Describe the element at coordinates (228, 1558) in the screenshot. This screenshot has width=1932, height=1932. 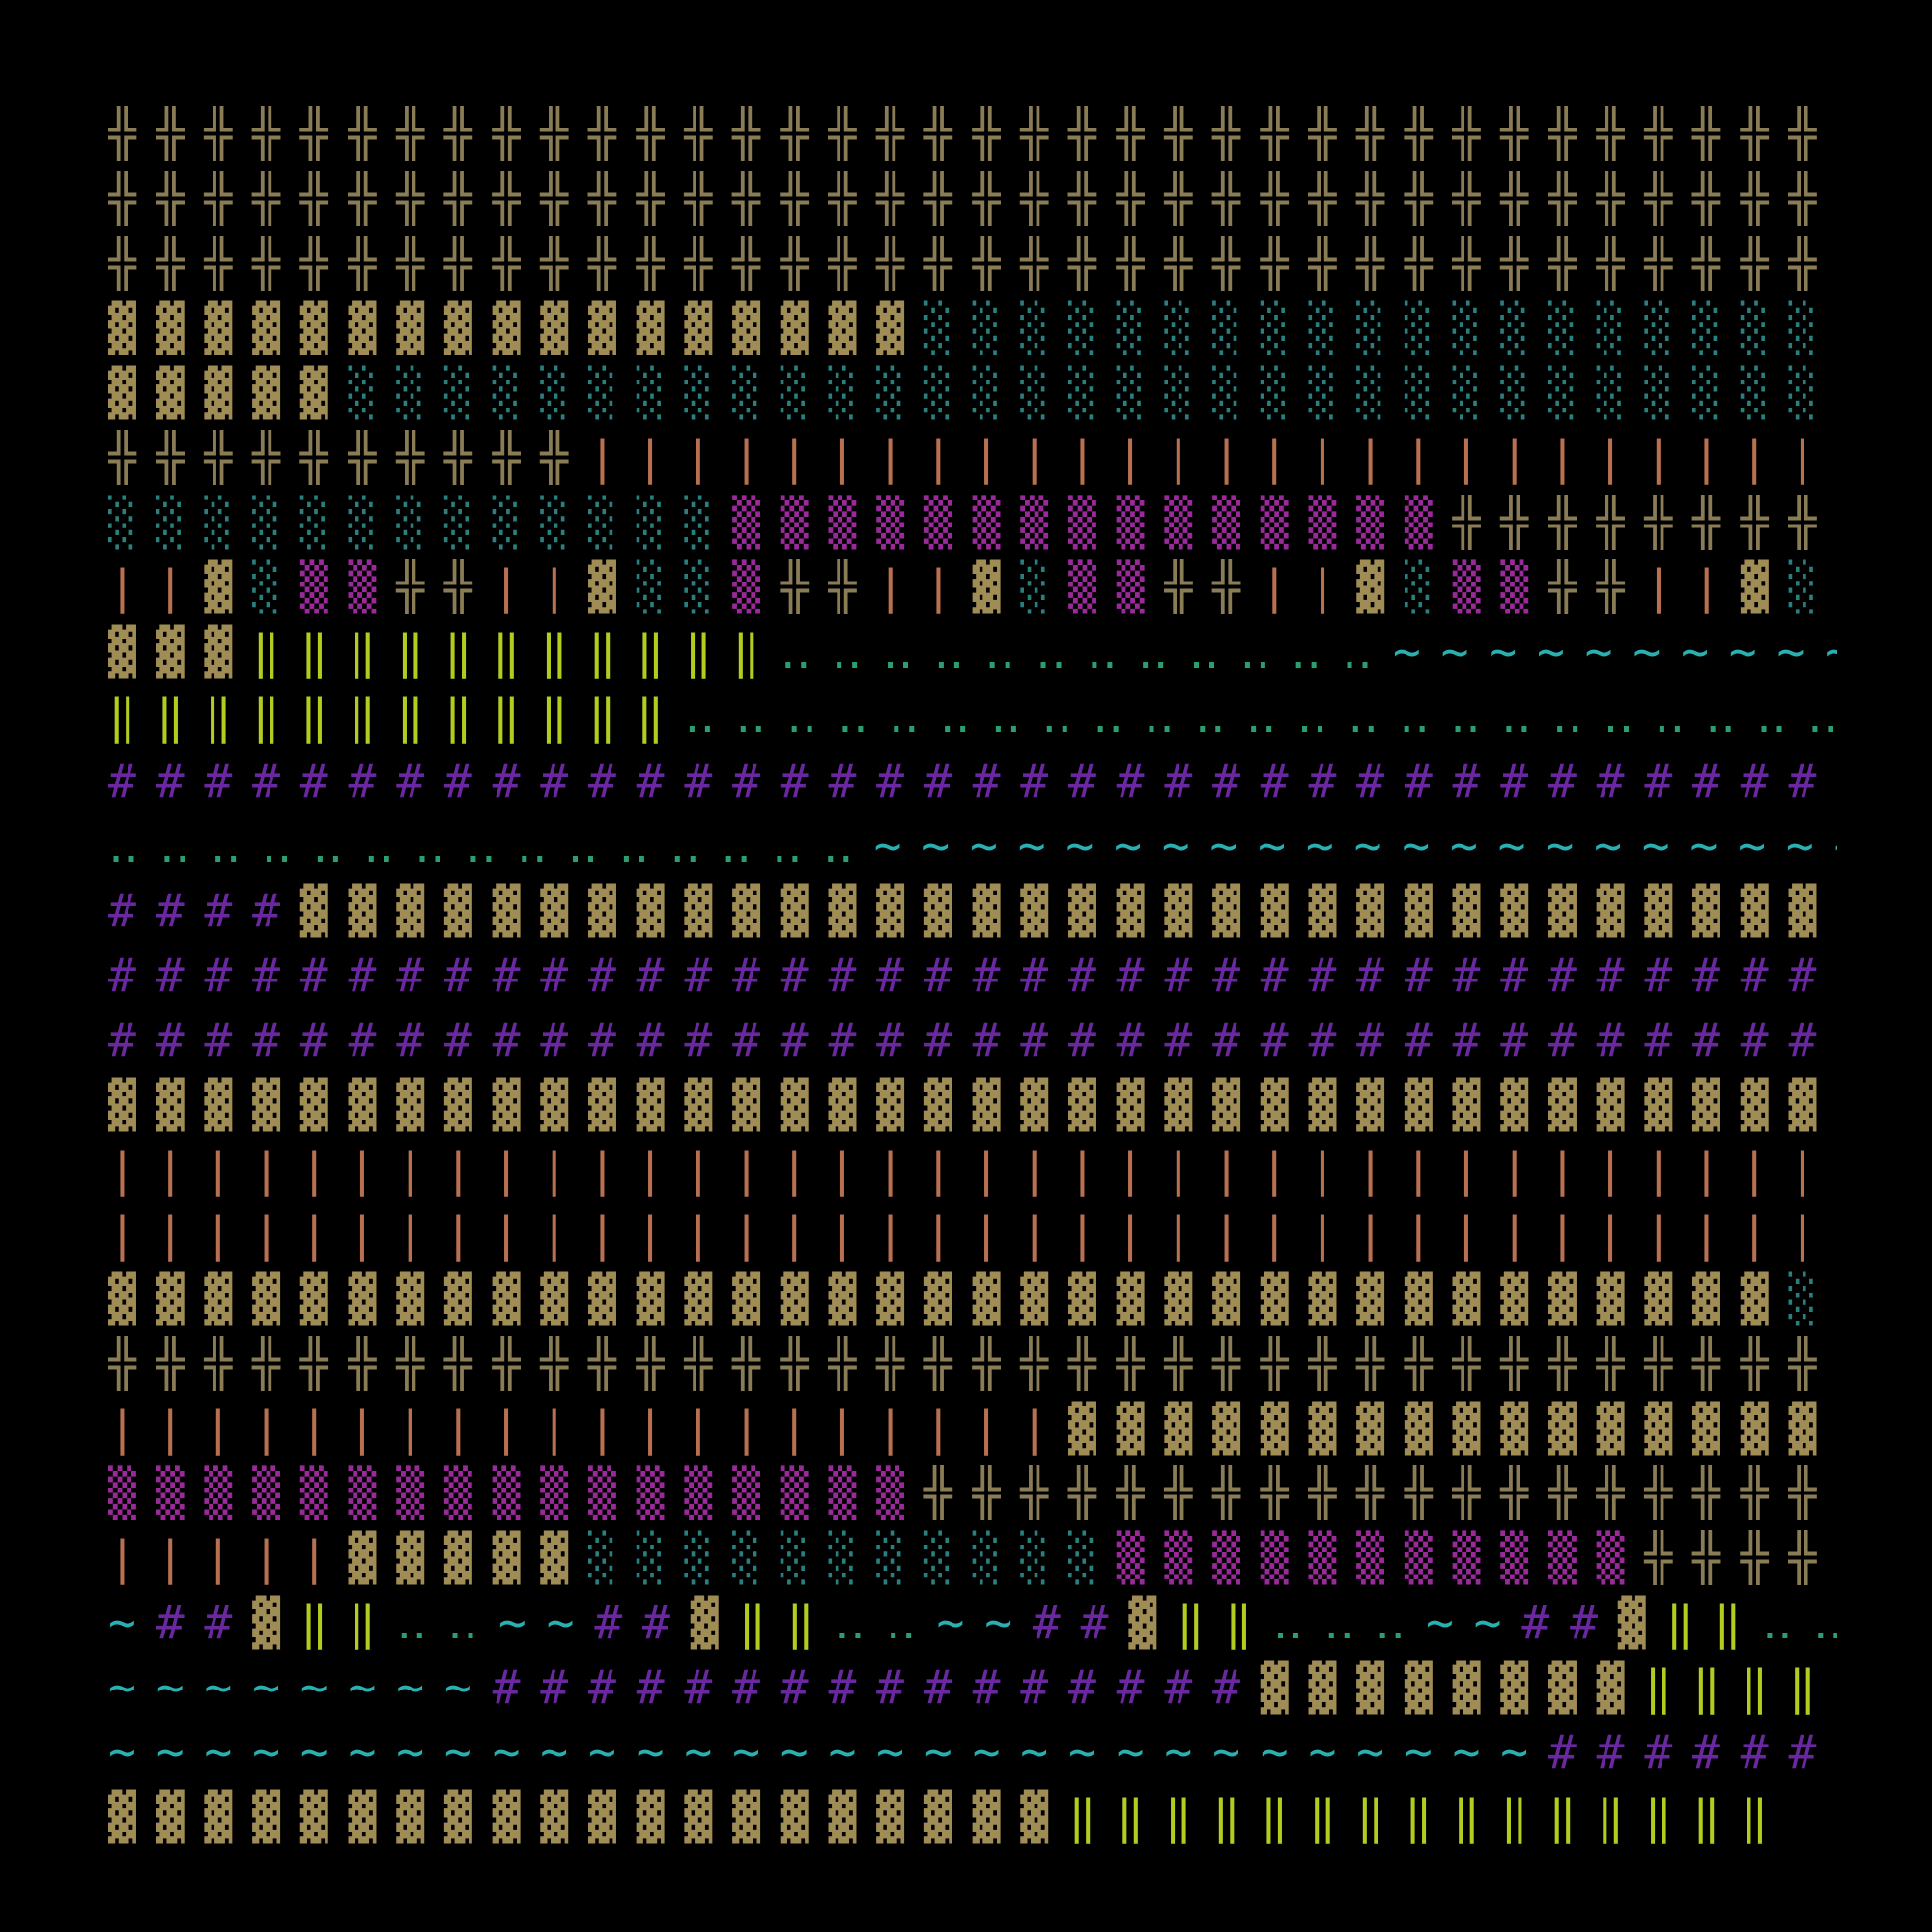
I see `tile-run: |||||` at that location.